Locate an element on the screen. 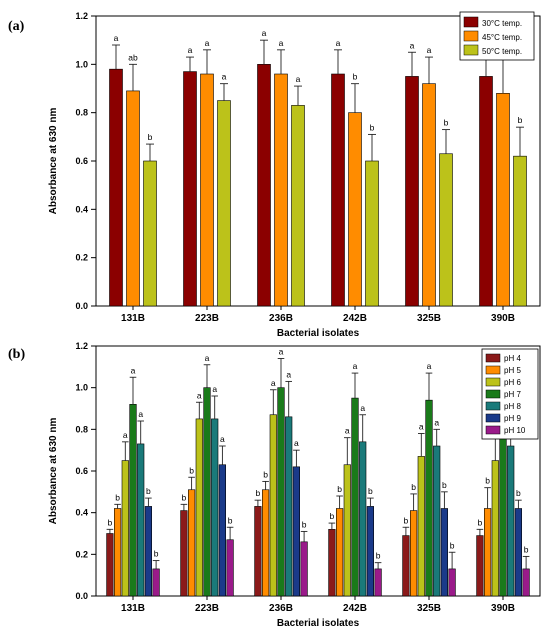 This screenshot has width=550, height=636. bar-b-236B-s6 is located at coordinates (304, 569).